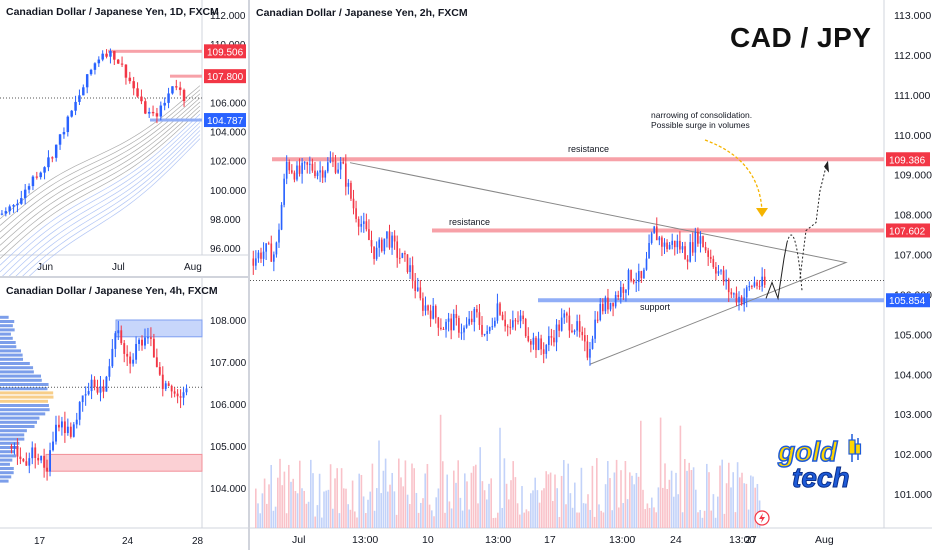 The image size is (932, 550). What do you see at coordinates (913, 256) in the screenshot?
I see `price-axis-label: 107.000` at bounding box center [913, 256].